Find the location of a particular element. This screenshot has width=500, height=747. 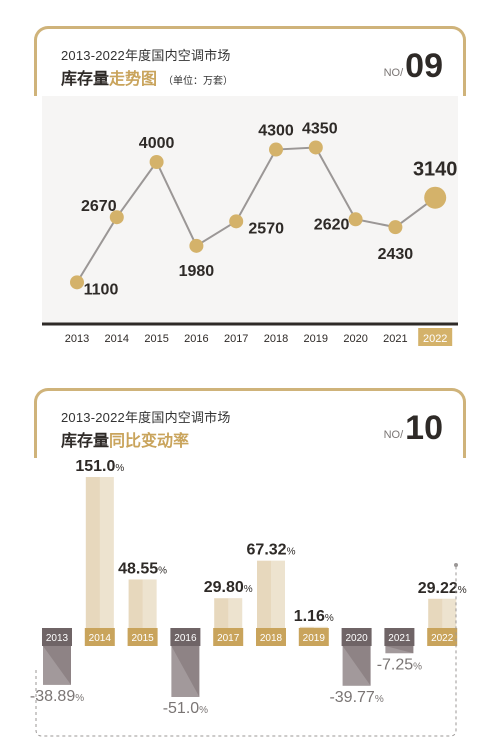

stock-change-title: 库存量同比变动率 is located at coordinates (125, 439).